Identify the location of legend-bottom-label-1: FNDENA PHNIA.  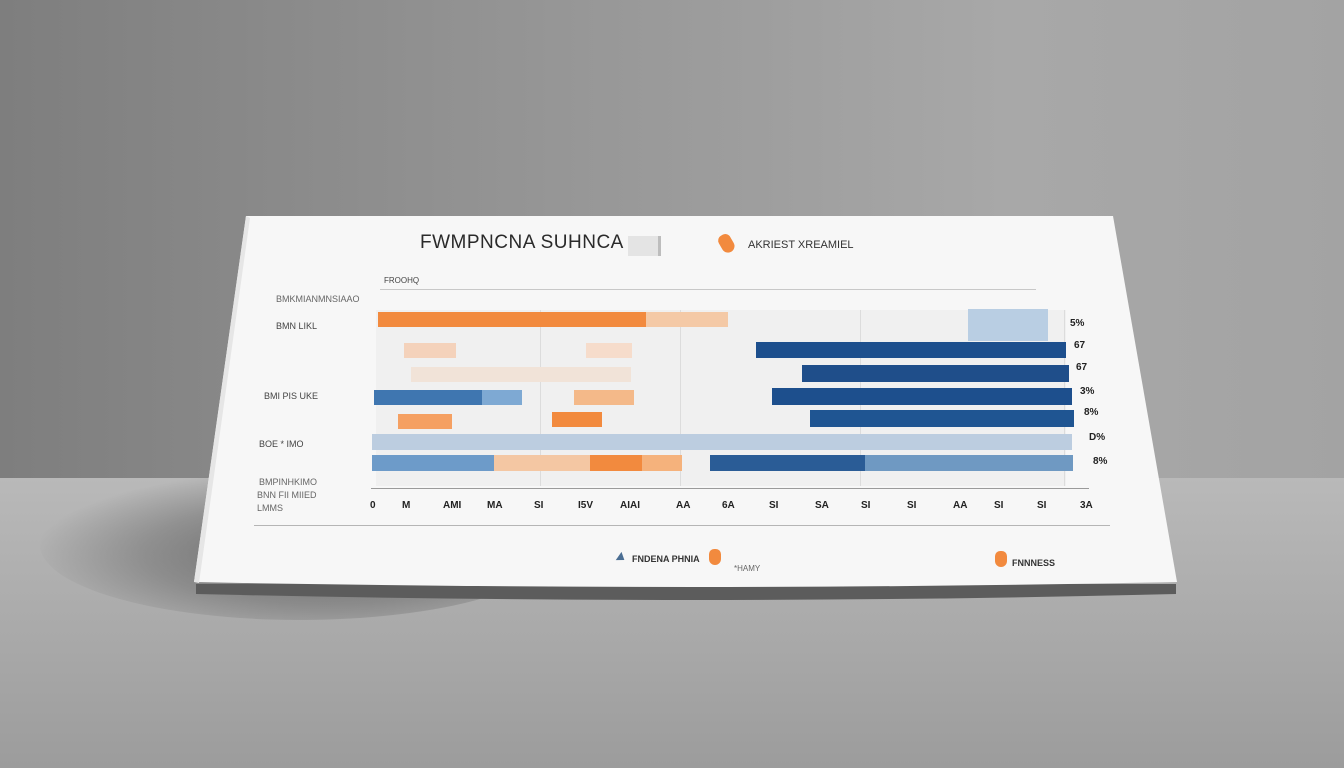
(666, 559).